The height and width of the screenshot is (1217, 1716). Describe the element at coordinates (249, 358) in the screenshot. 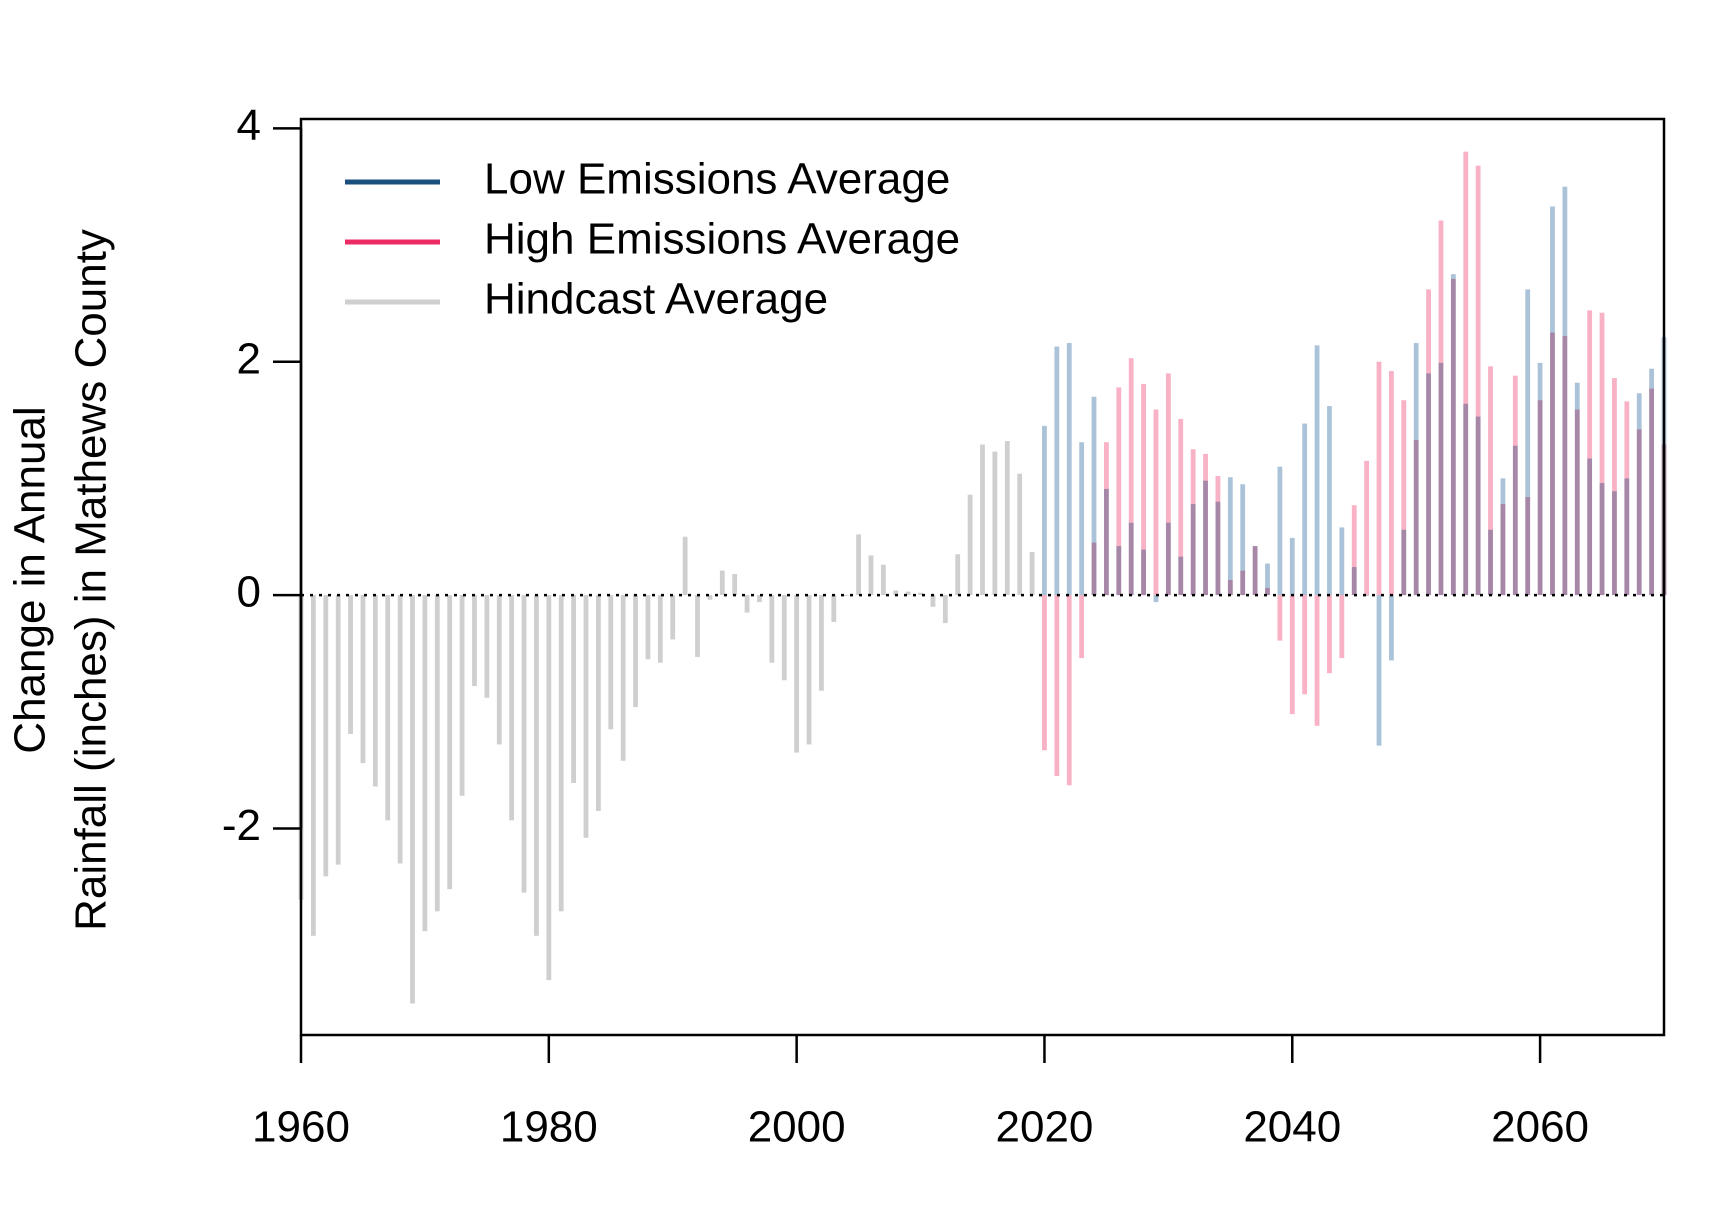

I see `y-tick-label: 2` at that location.